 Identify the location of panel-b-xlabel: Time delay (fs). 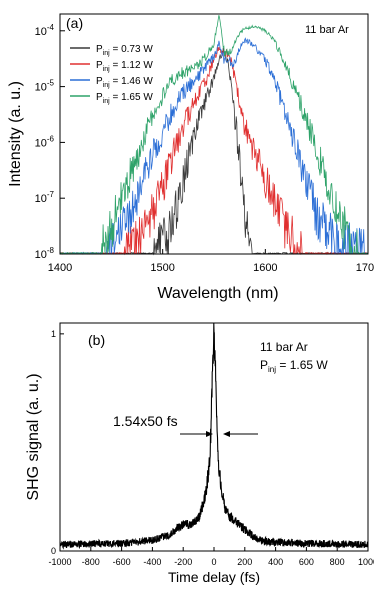
(214, 577).